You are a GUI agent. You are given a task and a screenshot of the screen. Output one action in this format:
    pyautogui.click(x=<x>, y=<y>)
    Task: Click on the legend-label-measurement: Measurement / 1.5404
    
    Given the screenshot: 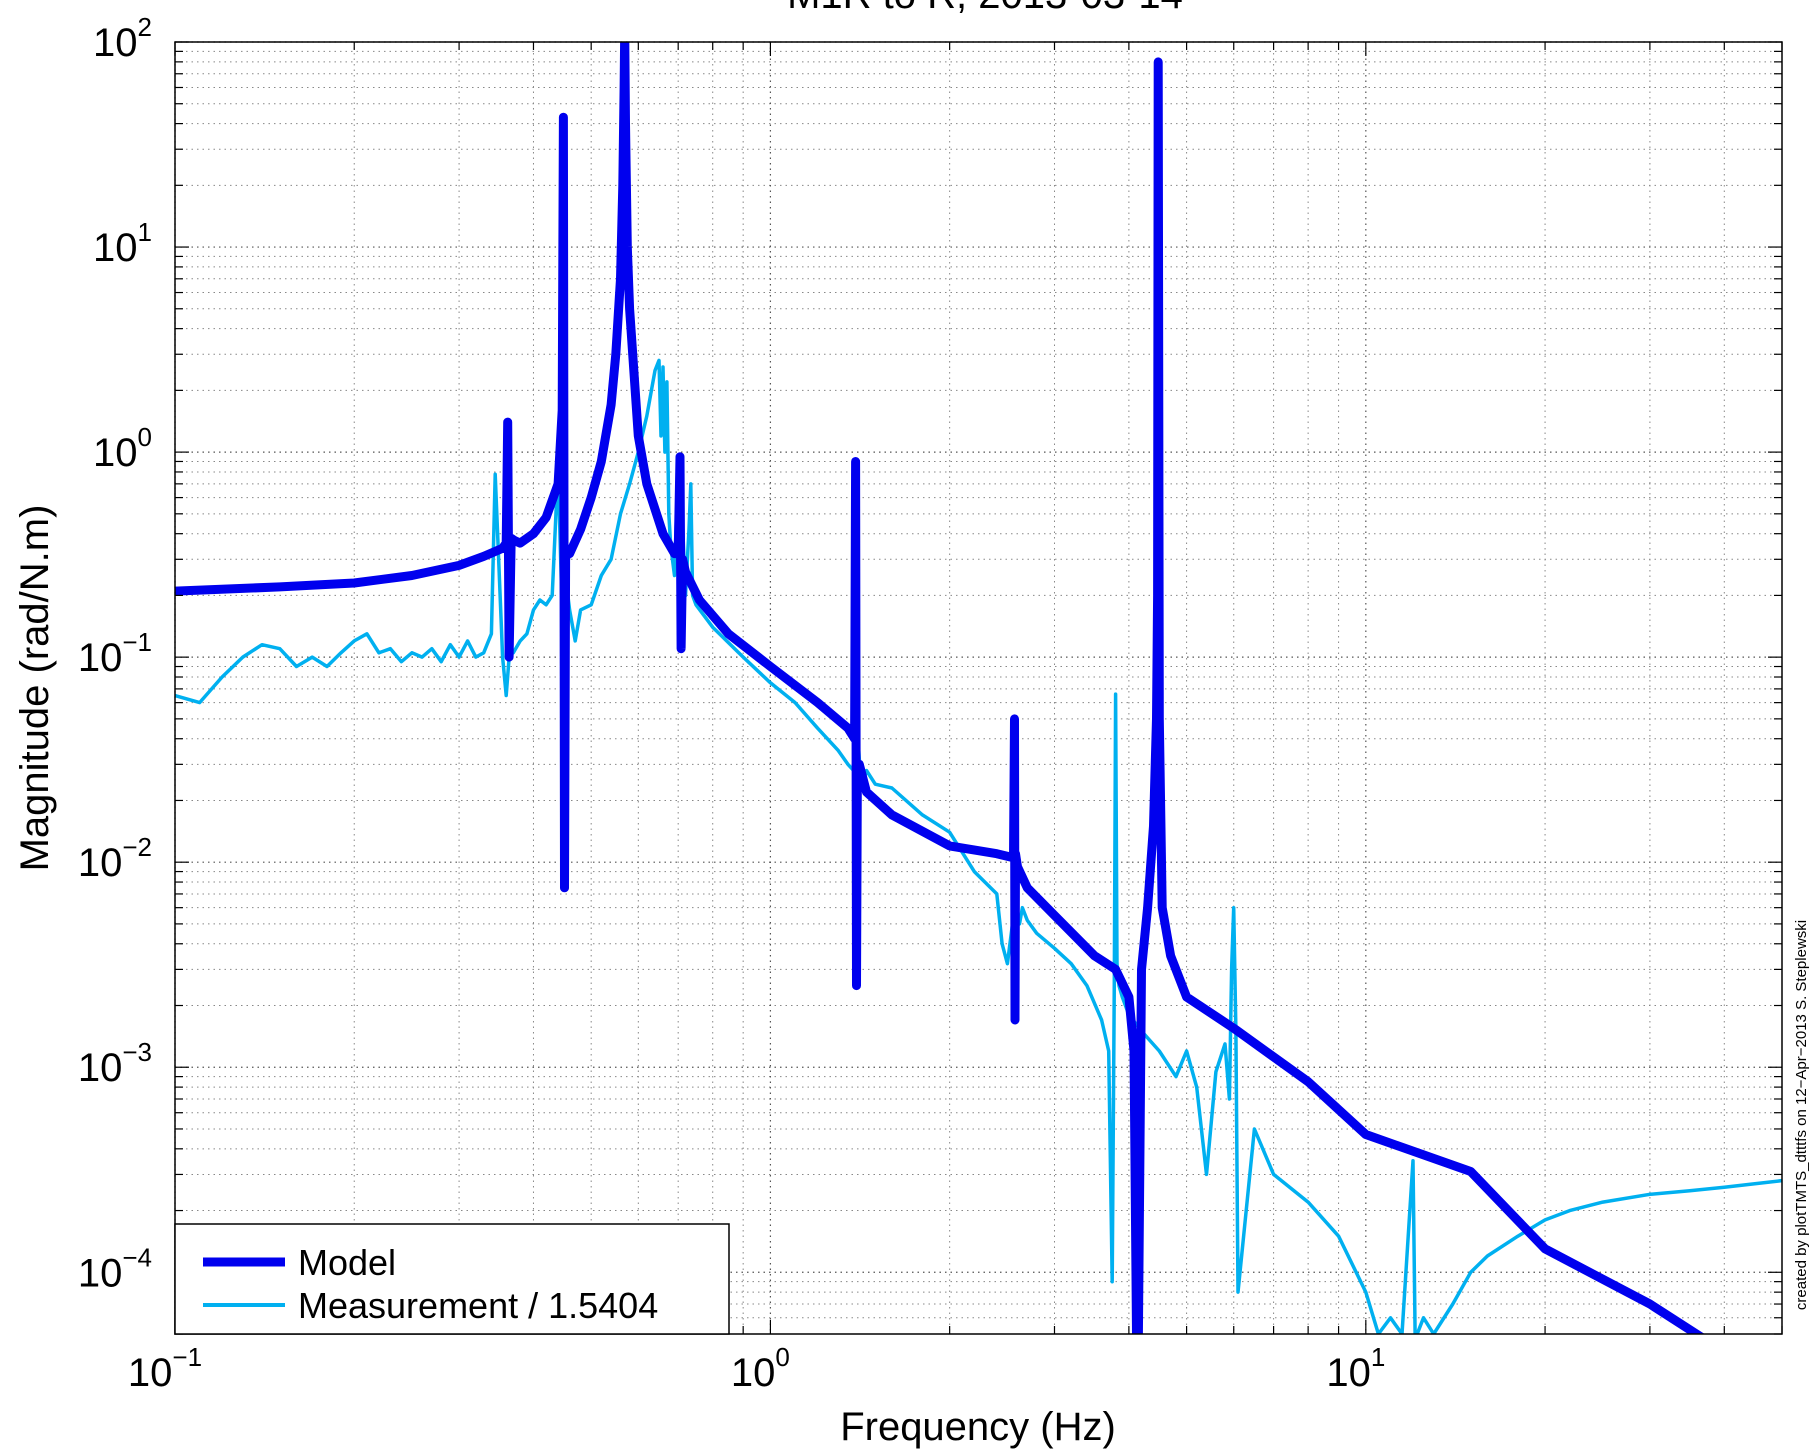 What is the action you would take?
    pyautogui.click(x=478, y=1305)
    